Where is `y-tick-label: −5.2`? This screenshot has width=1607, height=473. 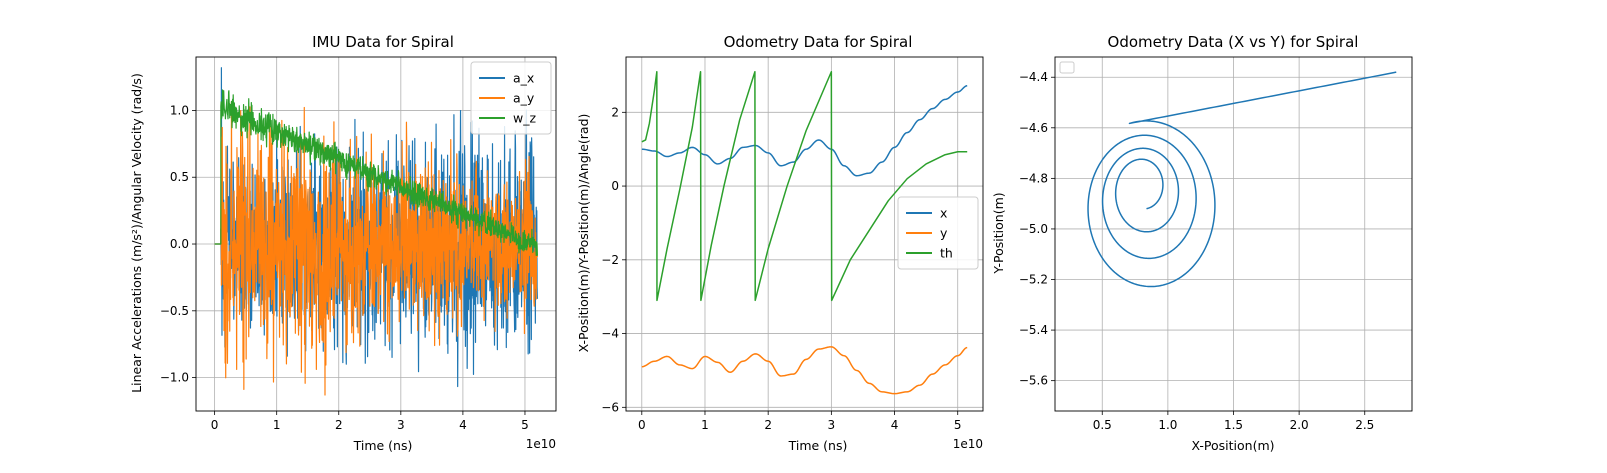
y-tick-label: −5.2 is located at coordinates (1033, 280).